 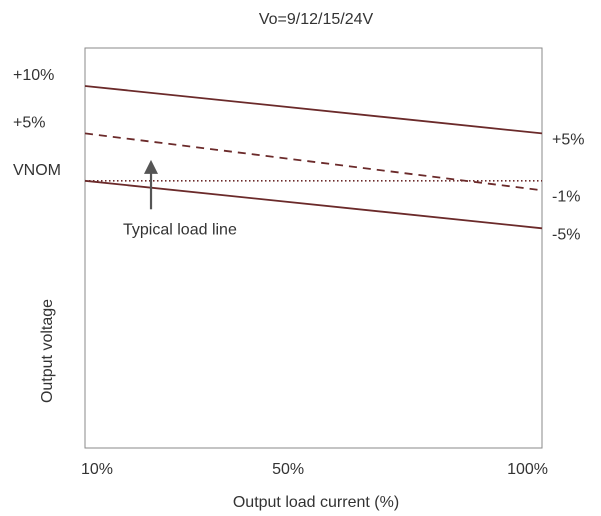 What do you see at coordinates (313, 162) in the screenshot?
I see `series-2-line-dashed` at bounding box center [313, 162].